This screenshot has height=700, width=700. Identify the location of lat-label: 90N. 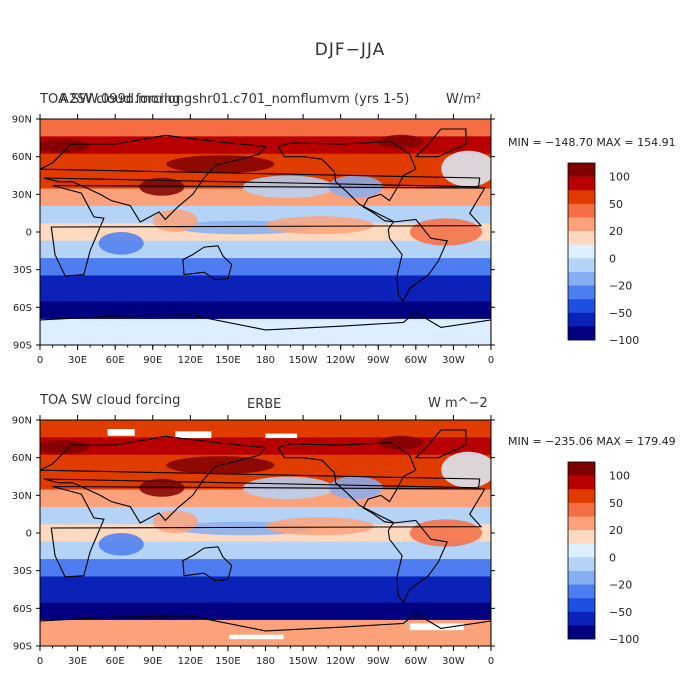
(22, 120).